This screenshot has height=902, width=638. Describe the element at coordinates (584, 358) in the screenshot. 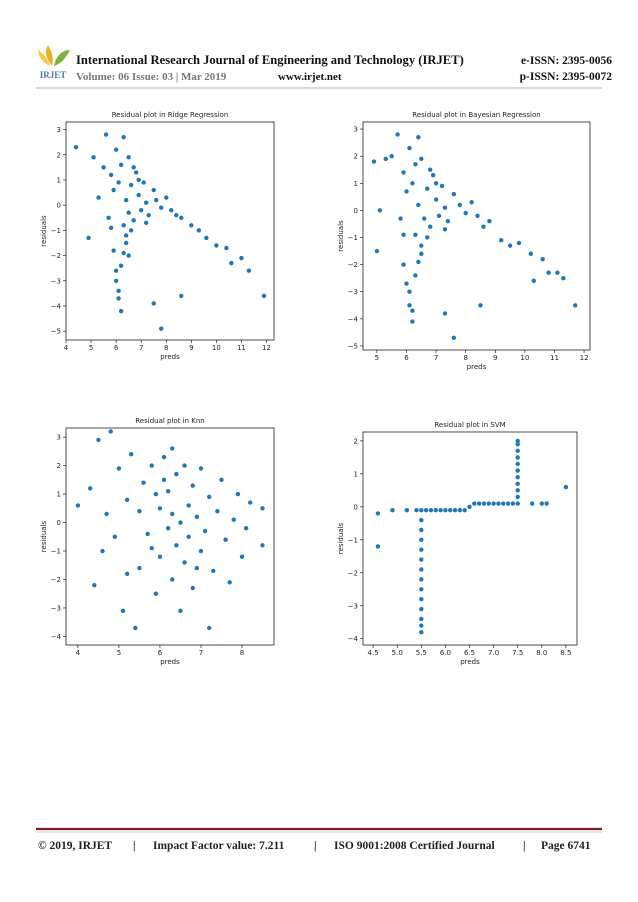

I see `x-tick-label: 12` at that location.